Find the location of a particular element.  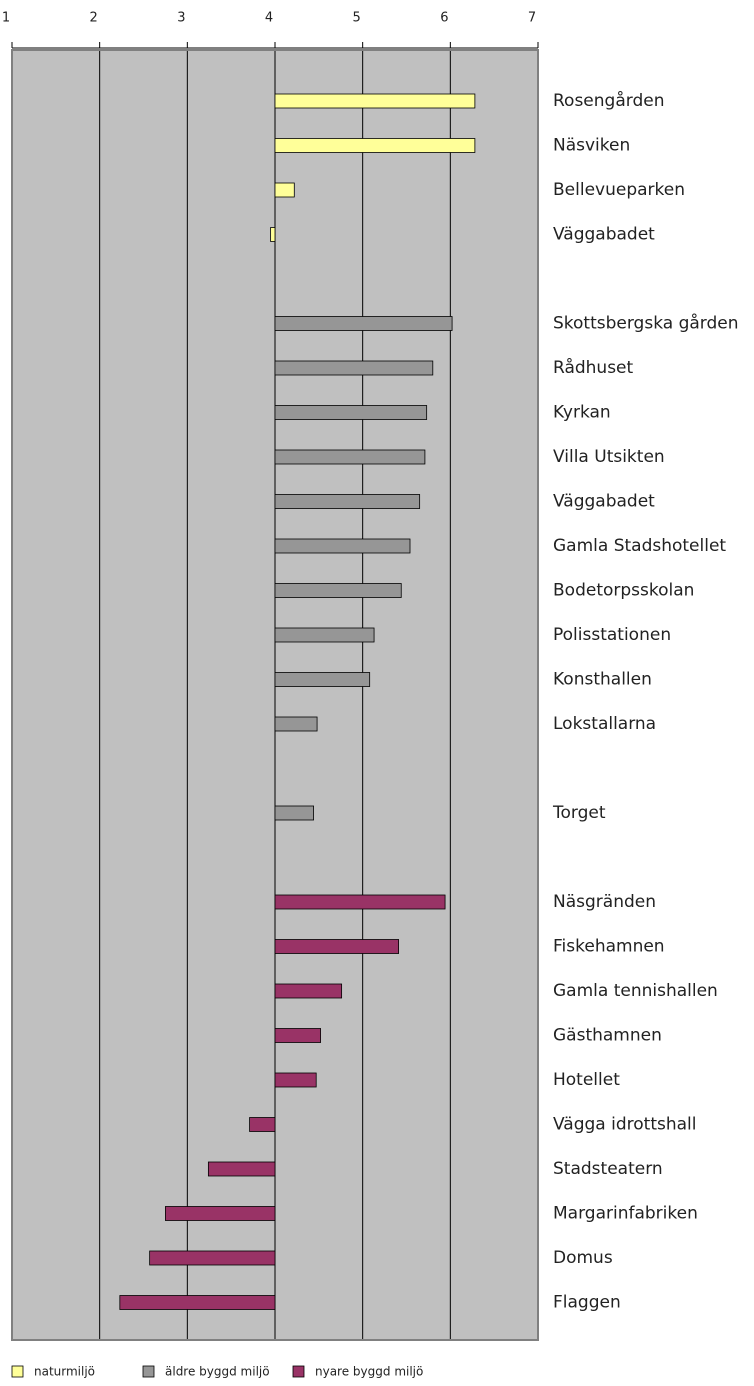

category-label: Villa Utsikten is located at coordinates (609, 457).